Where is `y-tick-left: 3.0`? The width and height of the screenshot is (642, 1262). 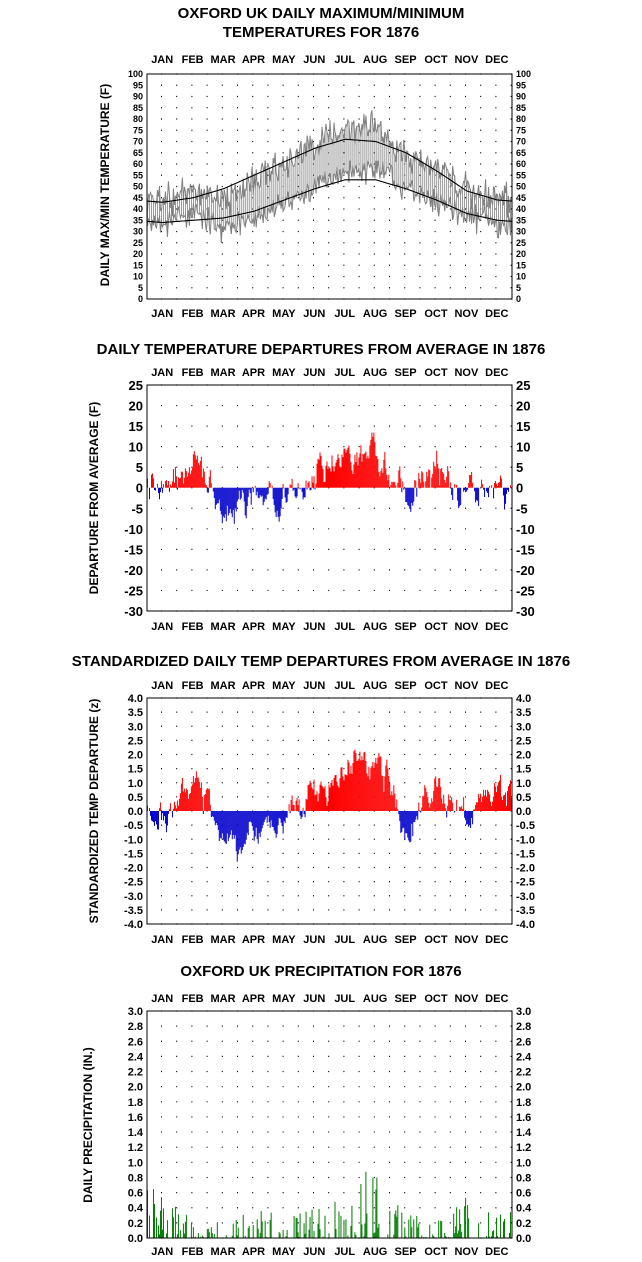 y-tick-left: 3.0 is located at coordinates (135, 727).